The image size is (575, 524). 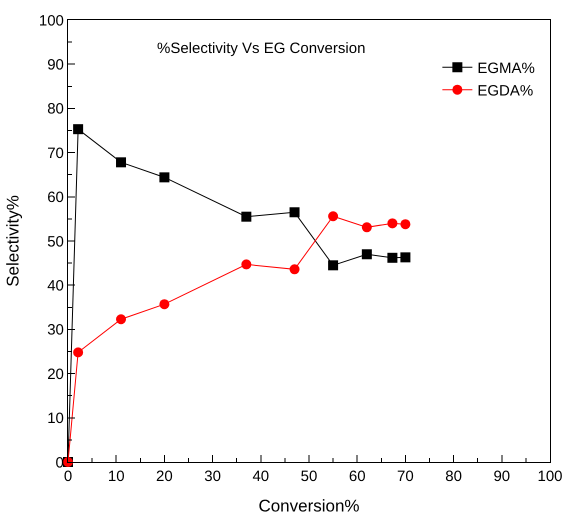 What do you see at coordinates (261, 48) in the screenshot?
I see `text: %Selectivity Vs EG Conversion` at bounding box center [261, 48].